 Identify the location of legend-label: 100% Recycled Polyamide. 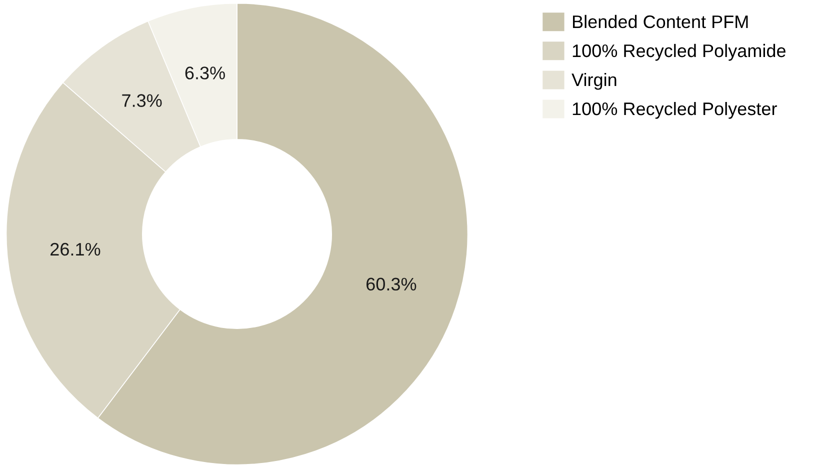
(679, 52).